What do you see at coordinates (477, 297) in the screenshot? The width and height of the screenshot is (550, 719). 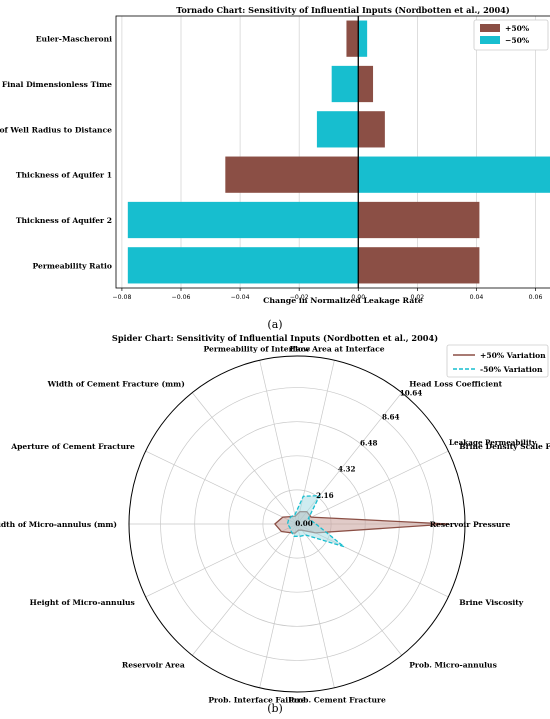 I see `tornado-tick-label: 0.04` at bounding box center [477, 297].